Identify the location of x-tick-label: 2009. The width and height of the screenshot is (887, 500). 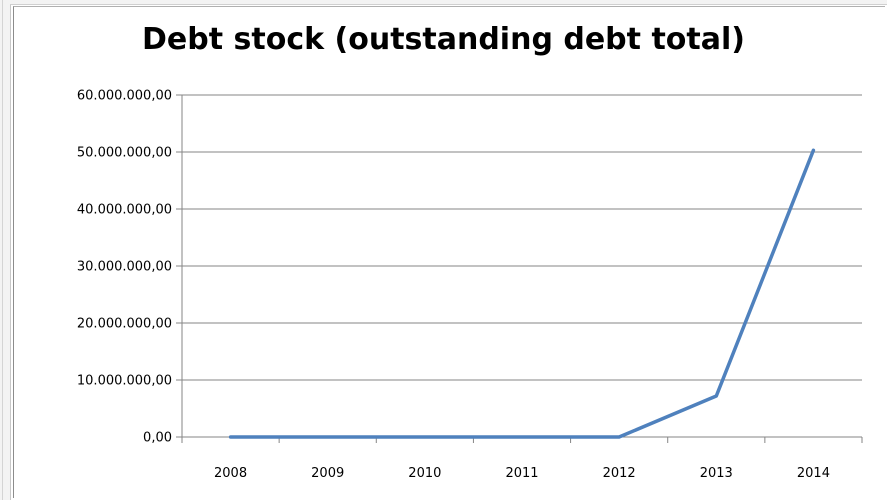
(327, 473).